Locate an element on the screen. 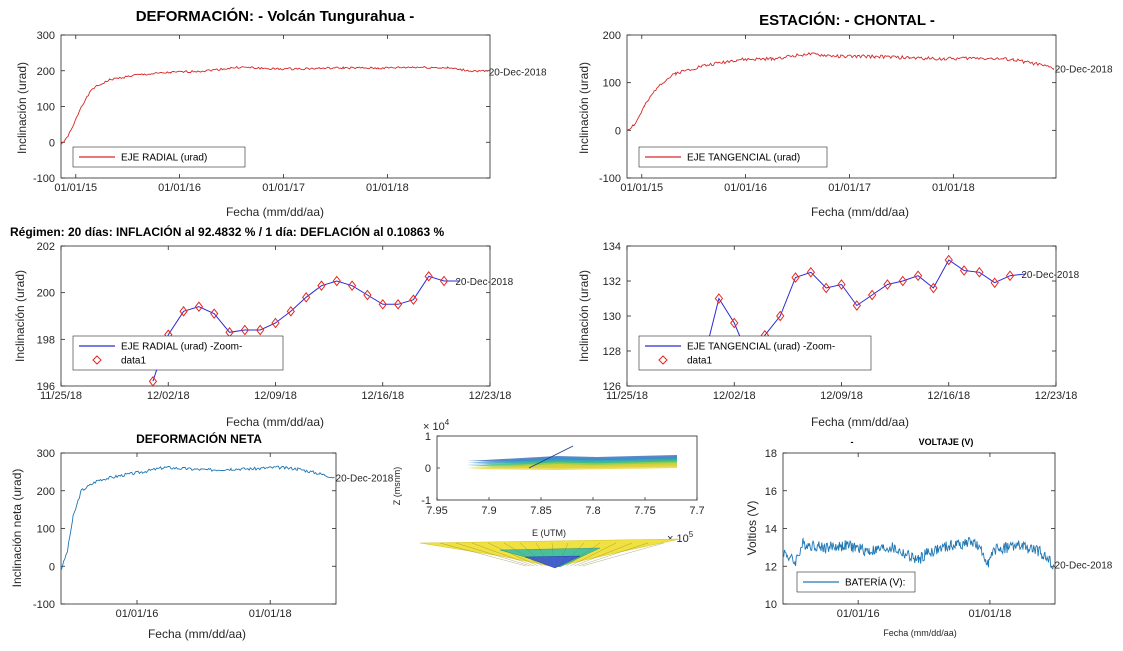 This screenshot has height=651, width=1123. radial_zoom-legend-label: data1 is located at coordinates (133, 361).